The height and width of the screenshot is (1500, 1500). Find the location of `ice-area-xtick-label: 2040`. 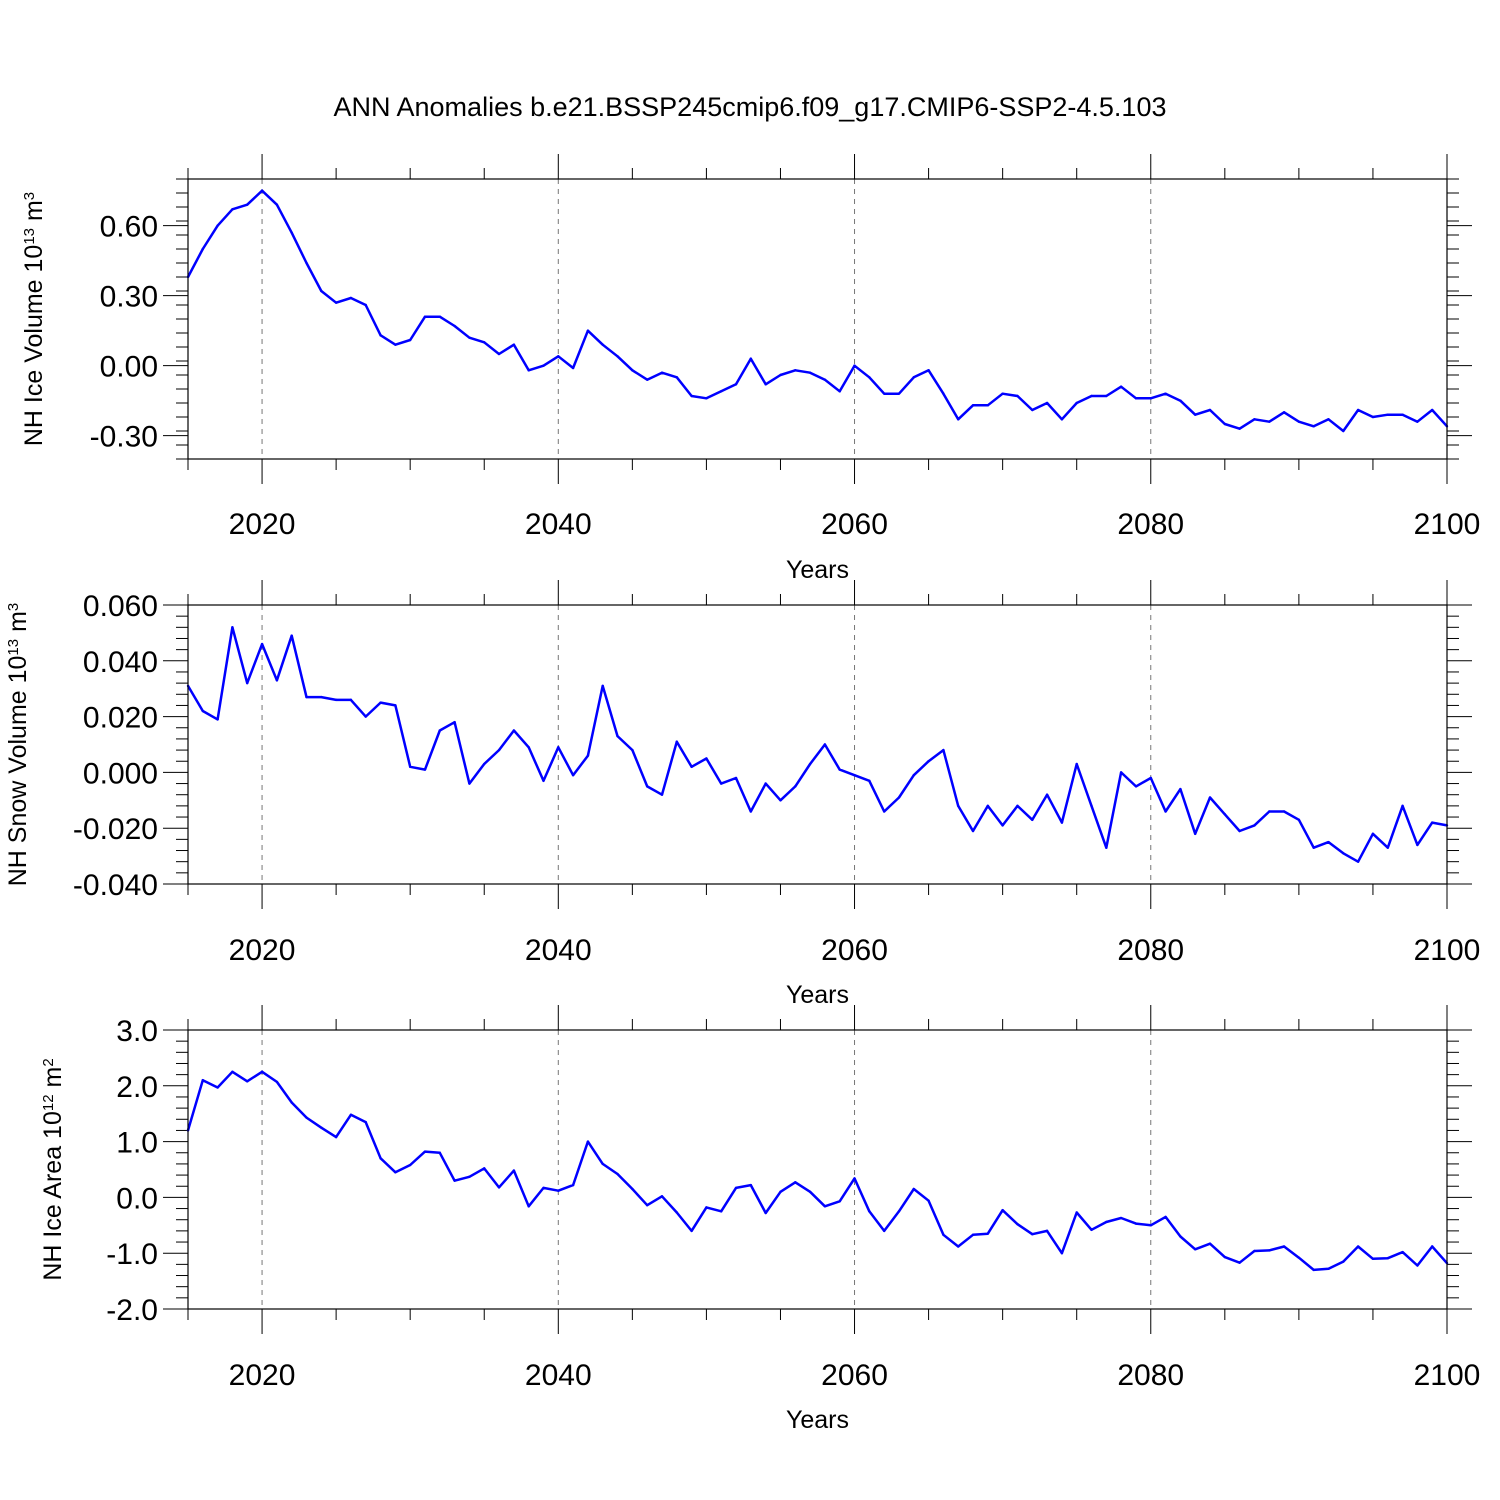

ice-area-xtick-label: 2040 is located at coordinates (558, 1375).